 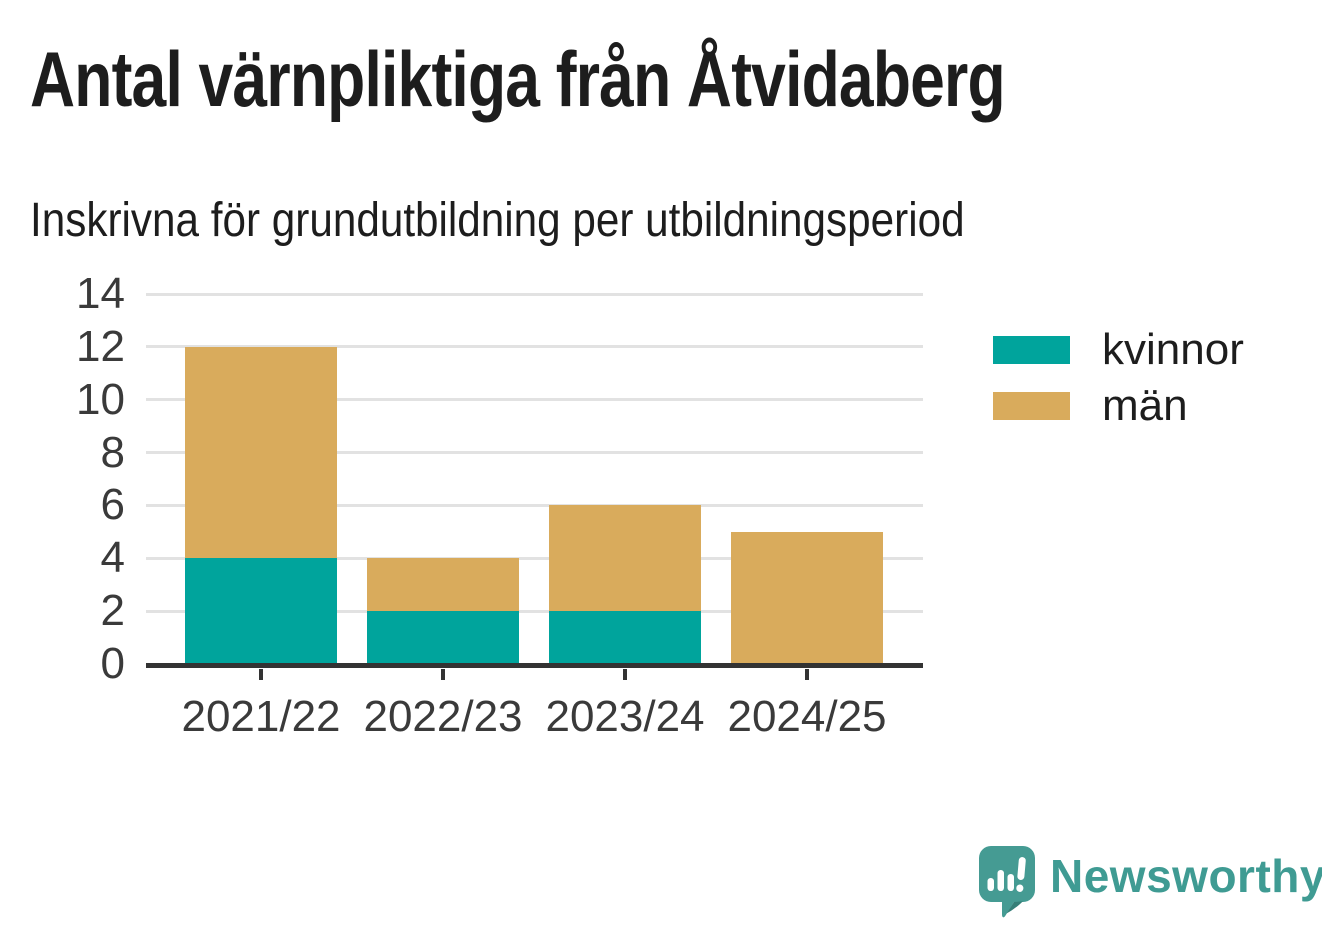 I want to click on x-axis-tick-label: 2022/23, so click(x=443, y=716).